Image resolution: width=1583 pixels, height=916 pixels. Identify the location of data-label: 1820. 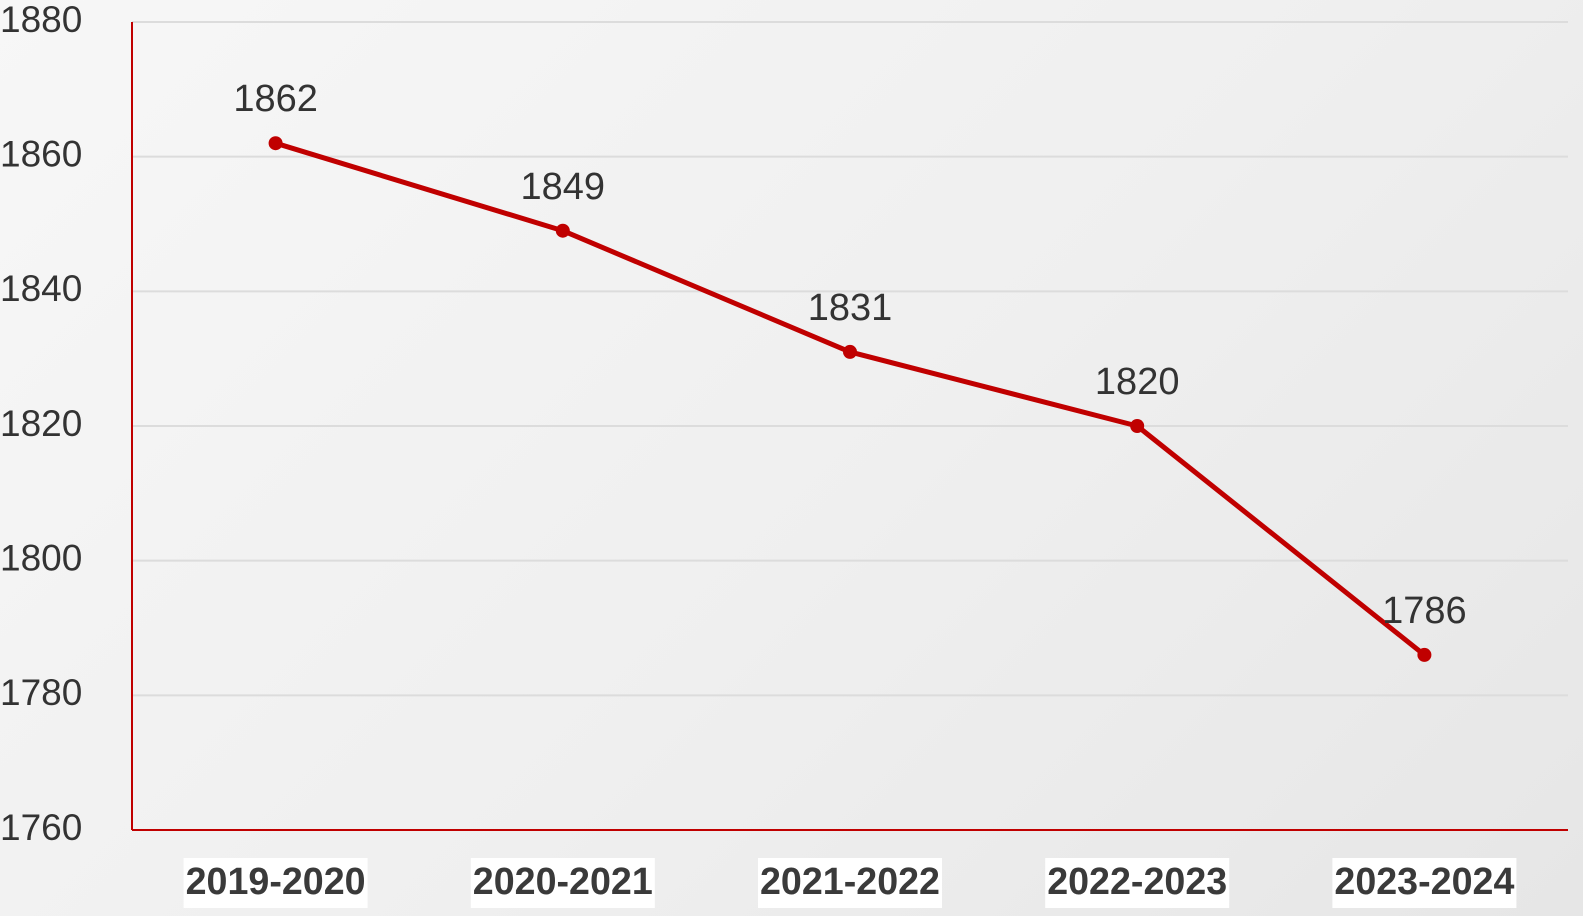
(1137, 382).